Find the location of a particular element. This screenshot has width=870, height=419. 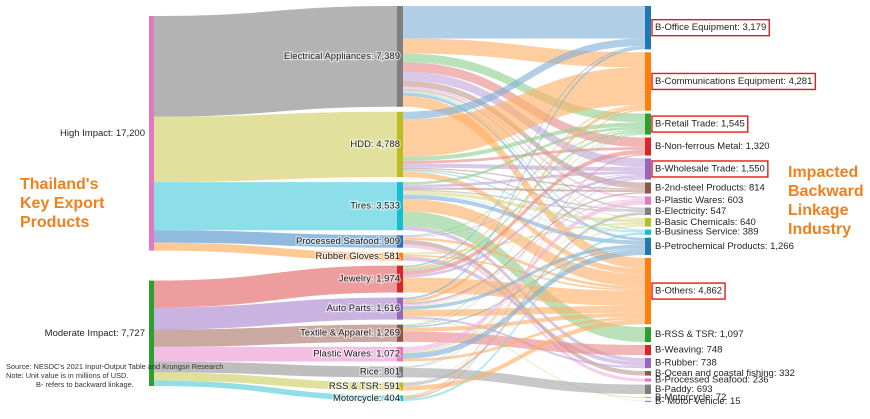

flow-hdd-retail is located at coordinates (524, 141).